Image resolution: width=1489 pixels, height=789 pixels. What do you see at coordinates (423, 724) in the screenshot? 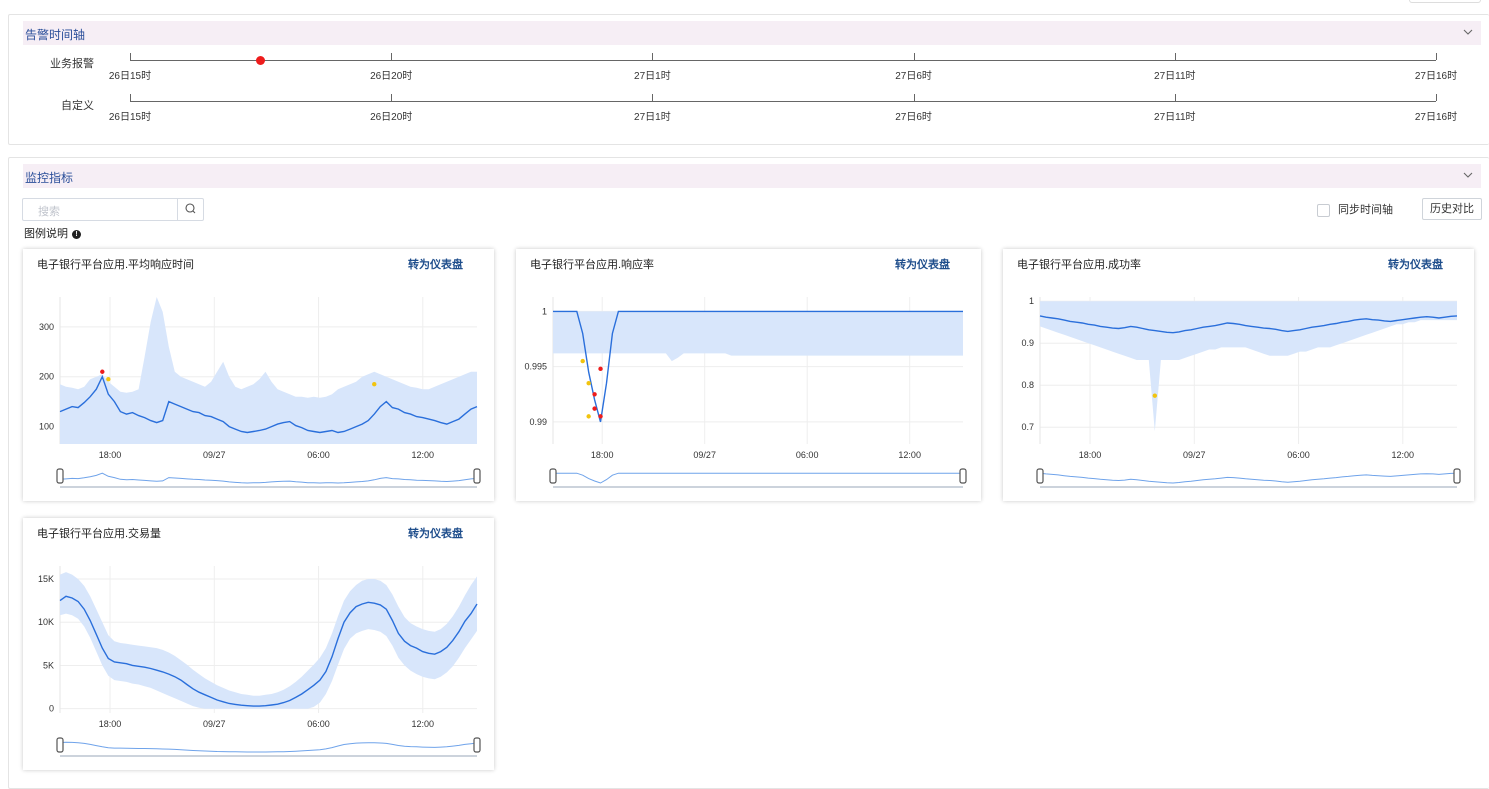
I see `x-tick-label: 12:00` at bounding box center [423, 724].